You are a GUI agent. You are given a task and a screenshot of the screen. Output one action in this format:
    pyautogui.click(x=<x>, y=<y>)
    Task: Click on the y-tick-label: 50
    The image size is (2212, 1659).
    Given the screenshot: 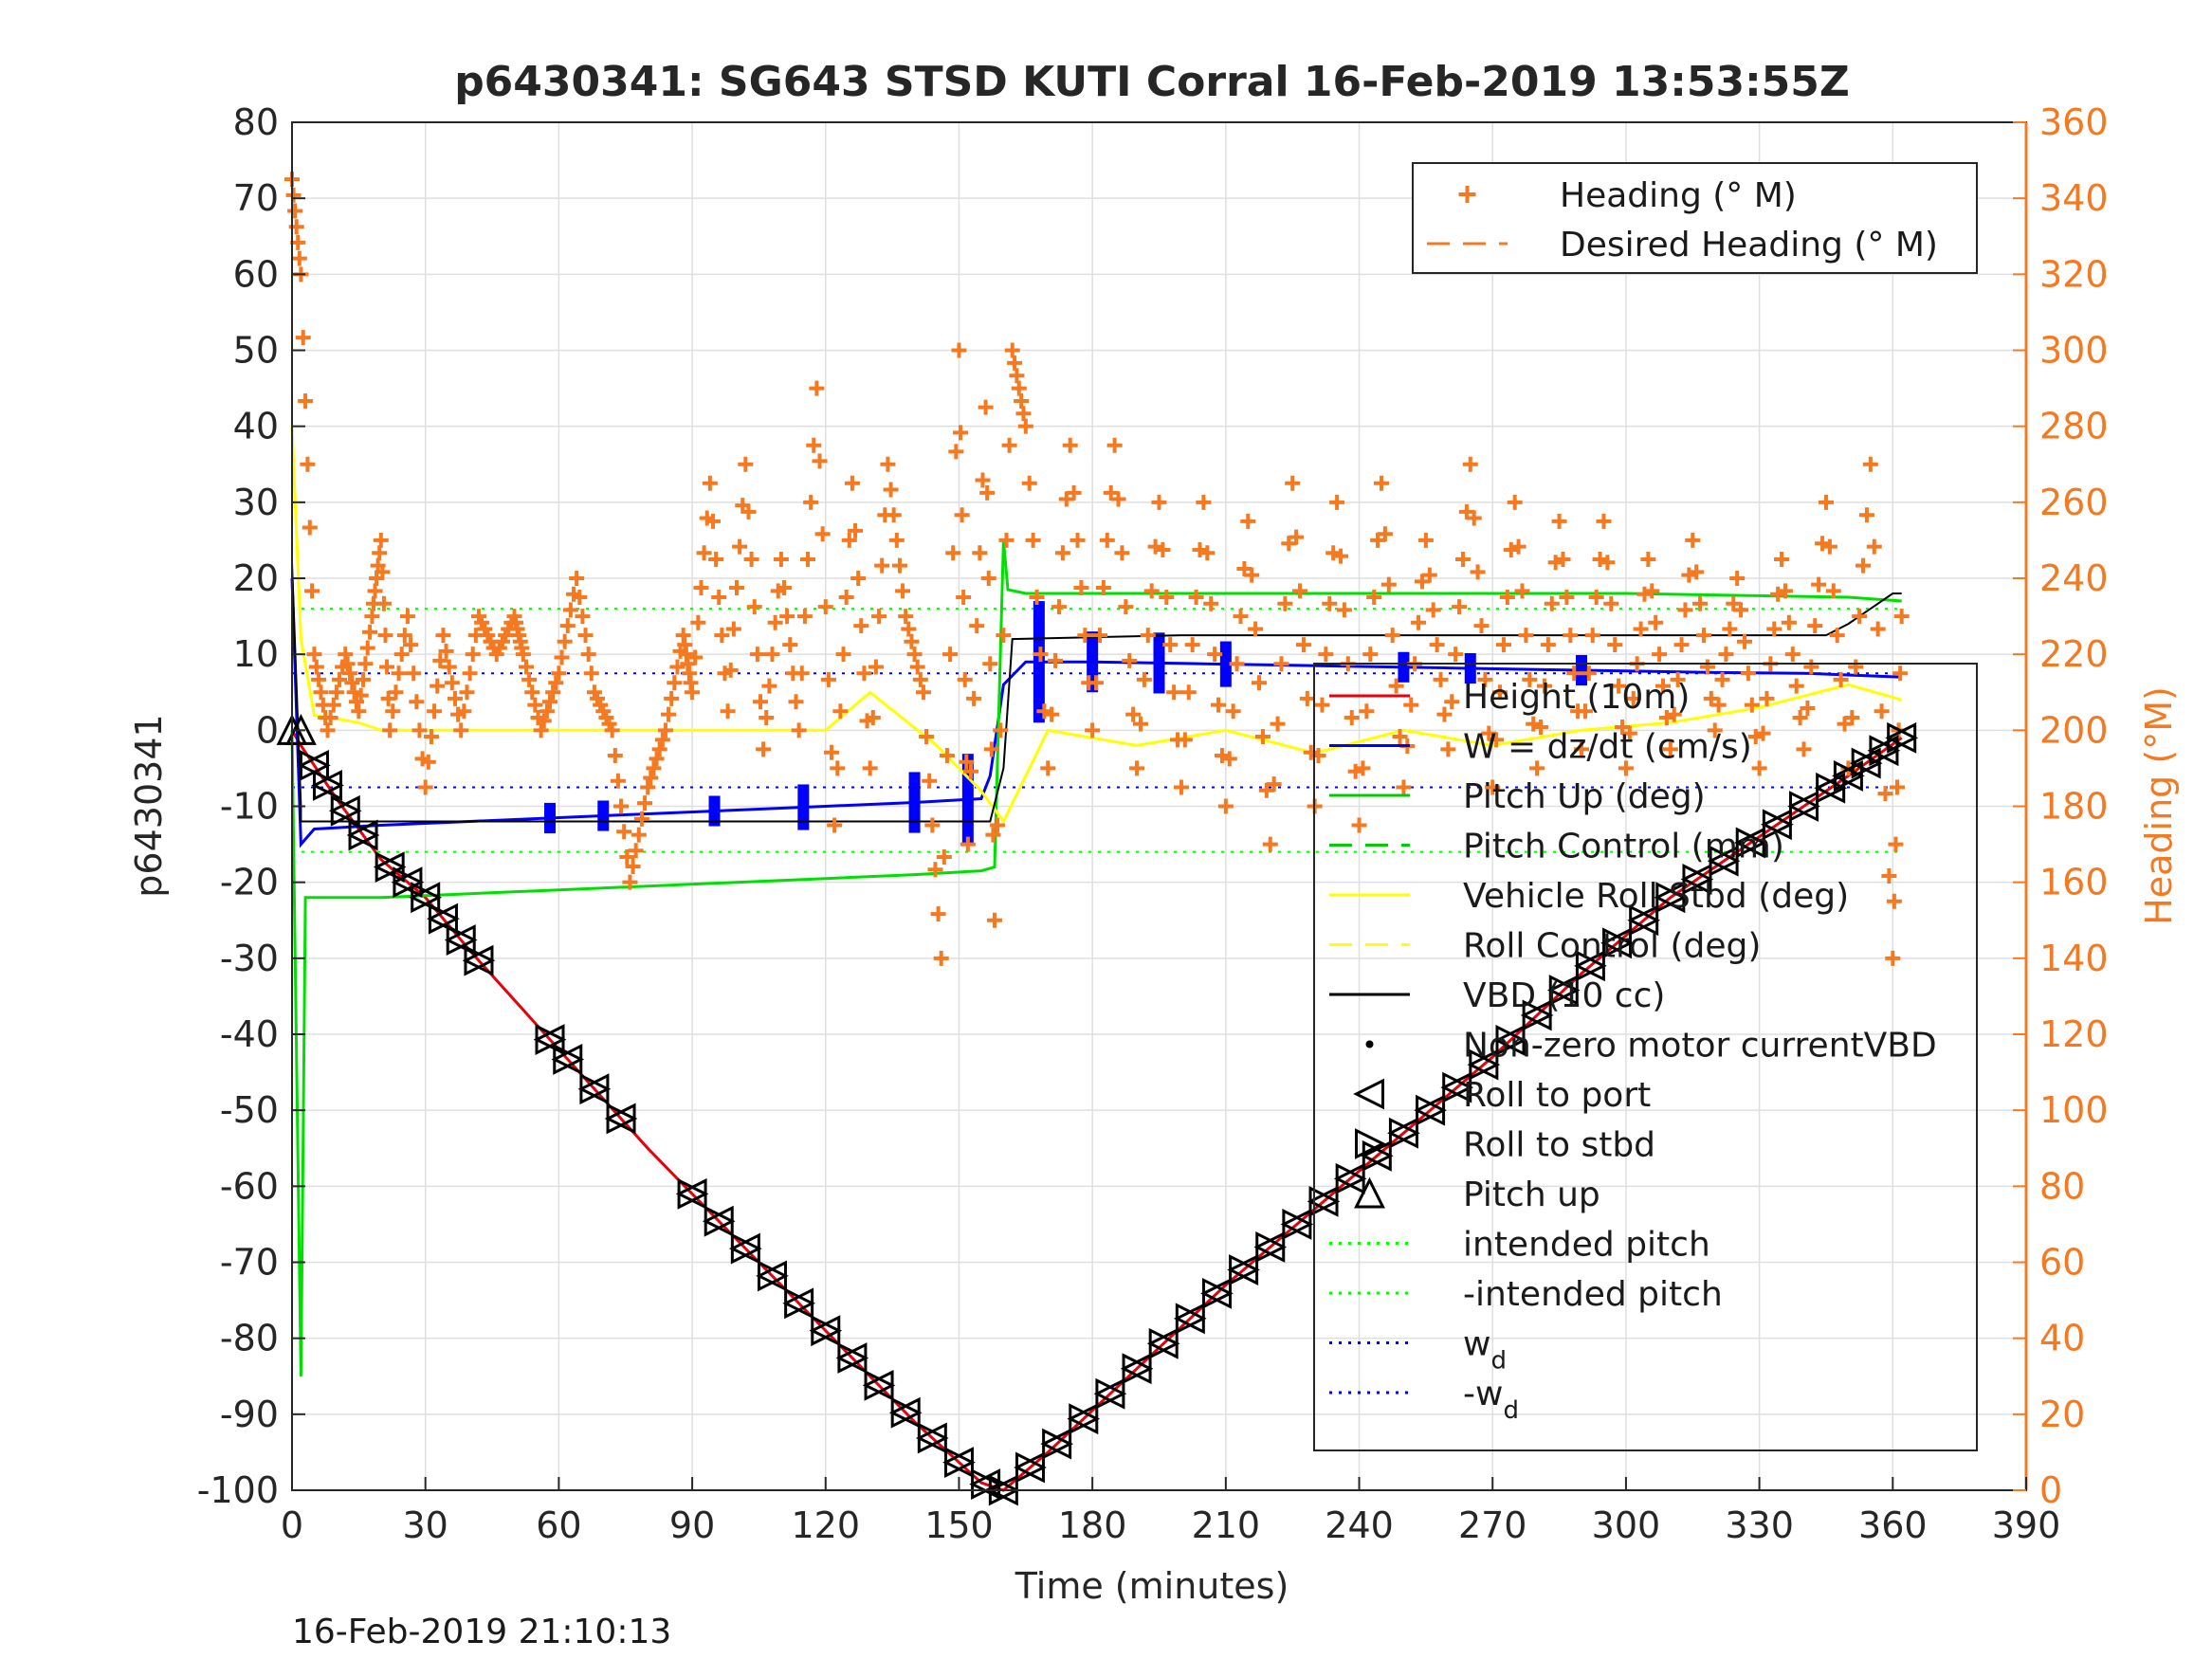 What is the action you would take?
    pyautogui.click(x=256, y=351)
    